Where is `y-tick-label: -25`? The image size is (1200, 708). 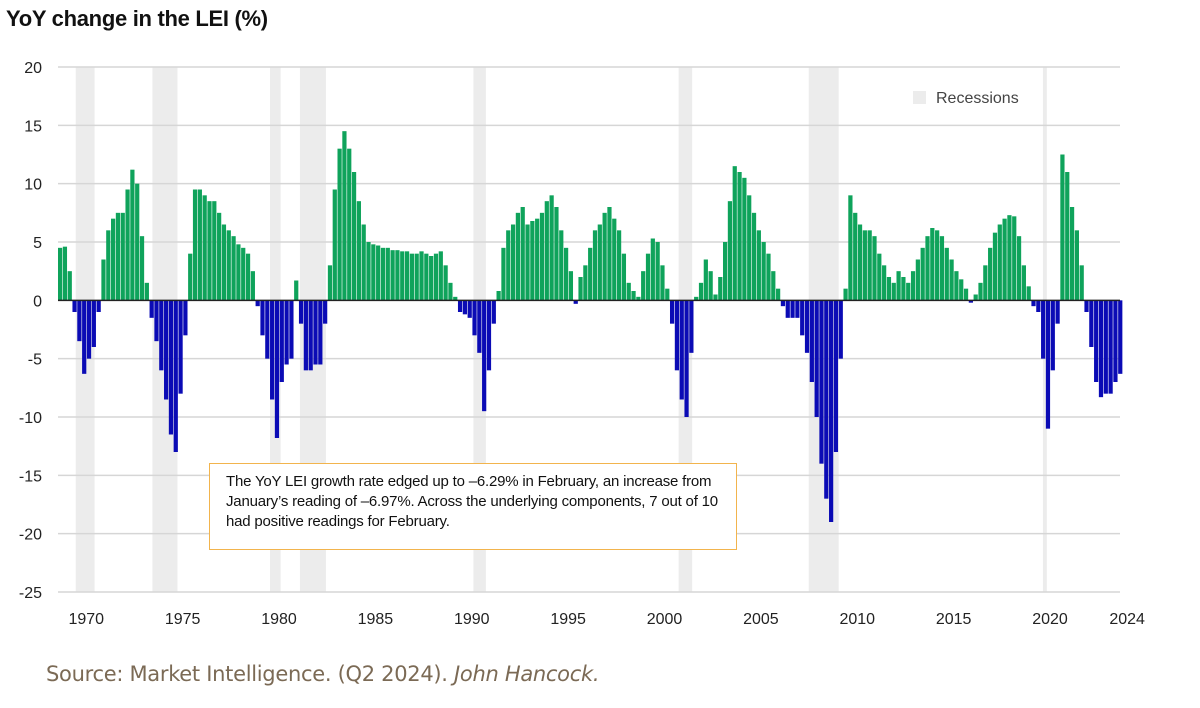
y-tick-label: -25 is located at coordinates (30, 593).